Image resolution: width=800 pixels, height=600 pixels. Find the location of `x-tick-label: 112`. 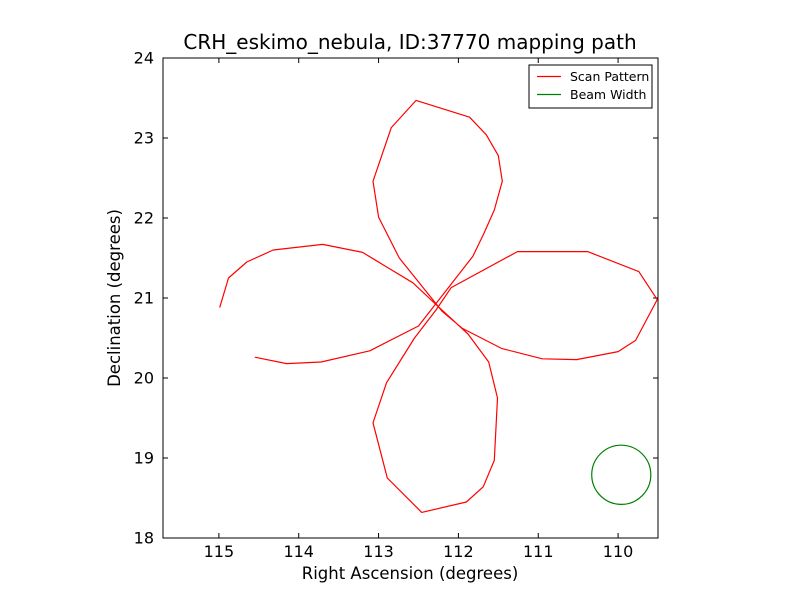

x-tick-label: 112 is located at coordinates (458, 551).